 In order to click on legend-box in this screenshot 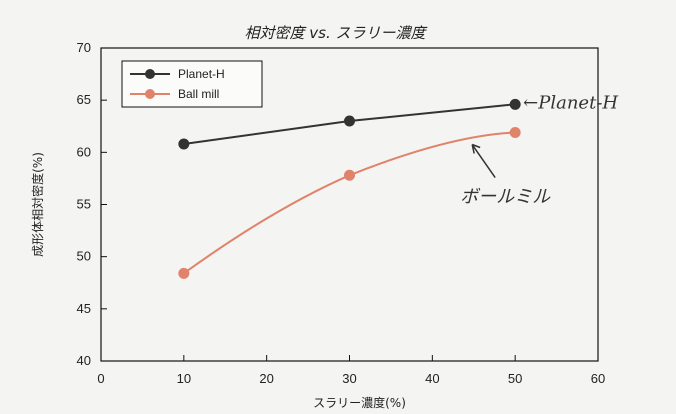, I will do `click(192, 84)`.